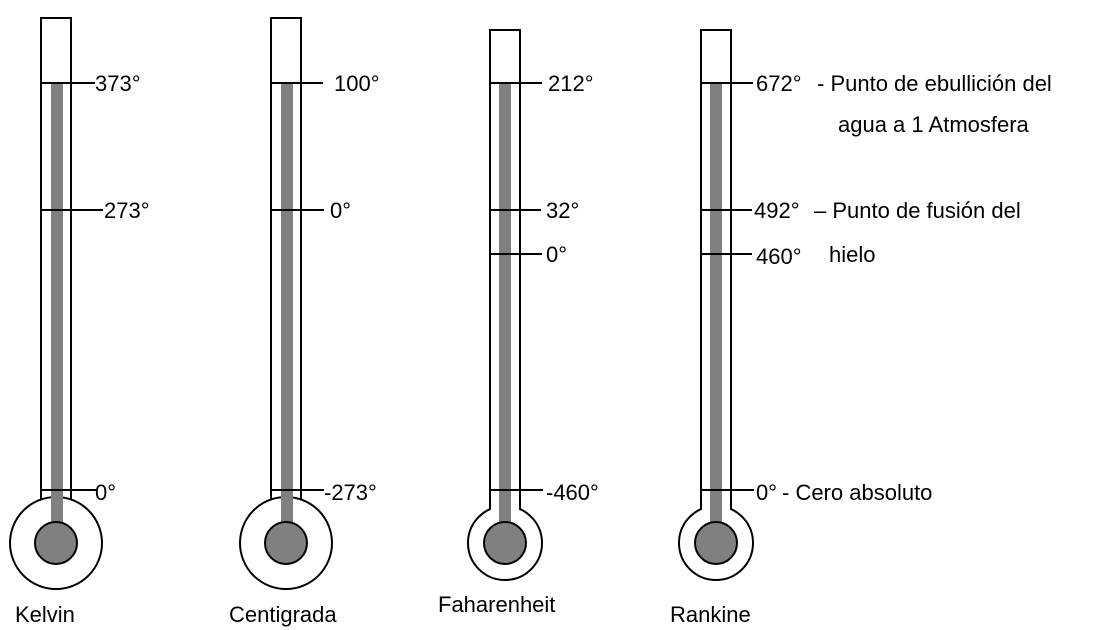 The image size is (1098, 630). What do you see at coordinates (710, 614) in the screenshot?
I see `scale-name-rankine: Rankine` at bounding box center [710, 614].